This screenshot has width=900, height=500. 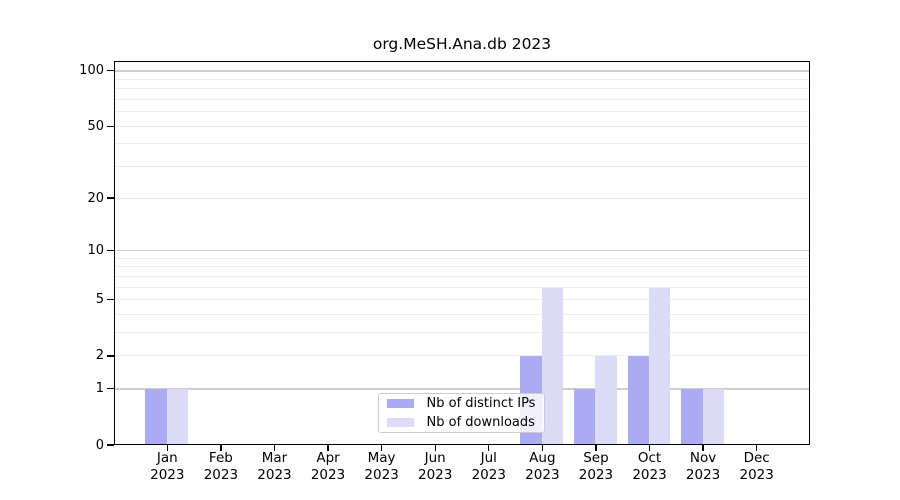 I want to click on x-axis-tick-label: Oct 2023, so click(x=650, y=467).